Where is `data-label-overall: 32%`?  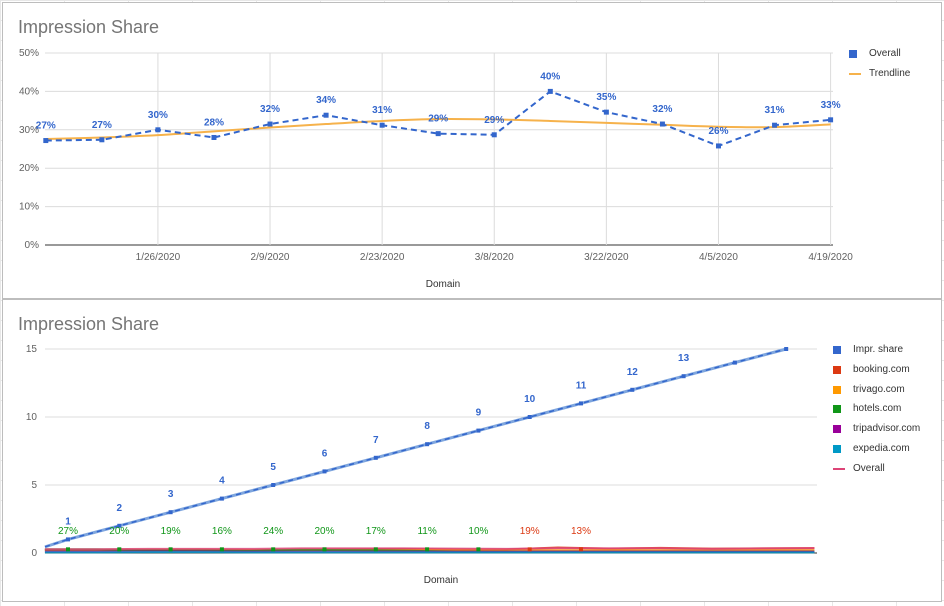 data-label-overall: 32% is located at coordinates (270, 109).